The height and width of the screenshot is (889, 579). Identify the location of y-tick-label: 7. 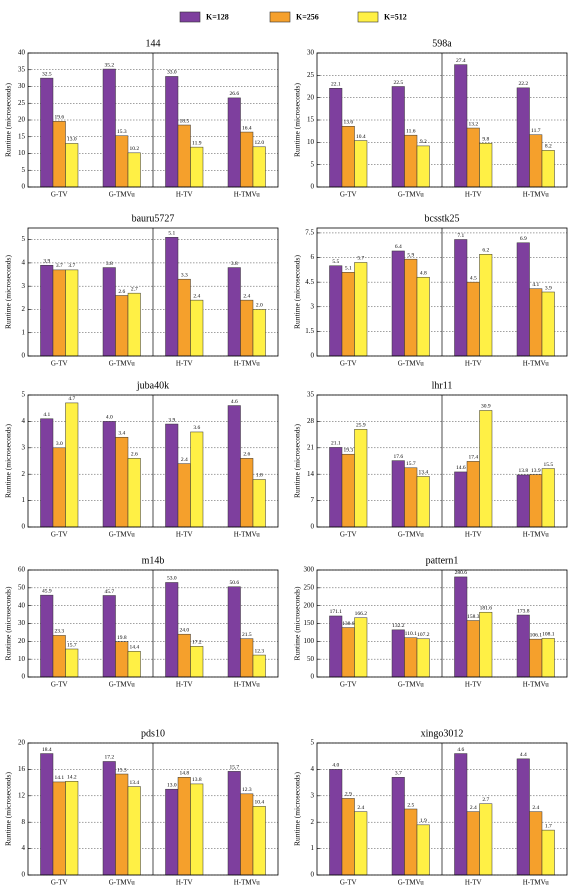
(313, 500).